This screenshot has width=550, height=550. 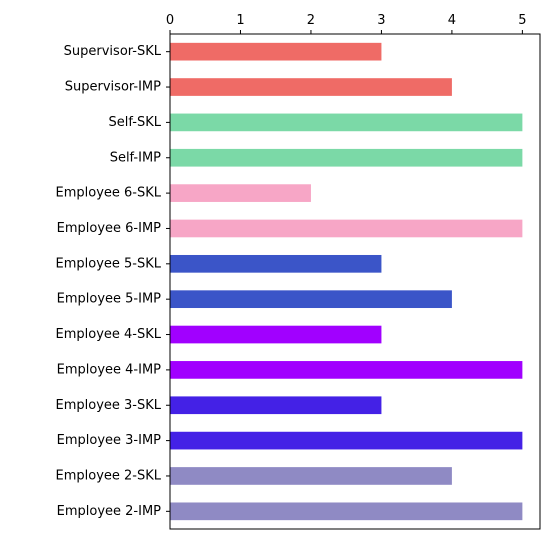 I want to click on category-label: Self-IMP, so click(x=135, y=157).